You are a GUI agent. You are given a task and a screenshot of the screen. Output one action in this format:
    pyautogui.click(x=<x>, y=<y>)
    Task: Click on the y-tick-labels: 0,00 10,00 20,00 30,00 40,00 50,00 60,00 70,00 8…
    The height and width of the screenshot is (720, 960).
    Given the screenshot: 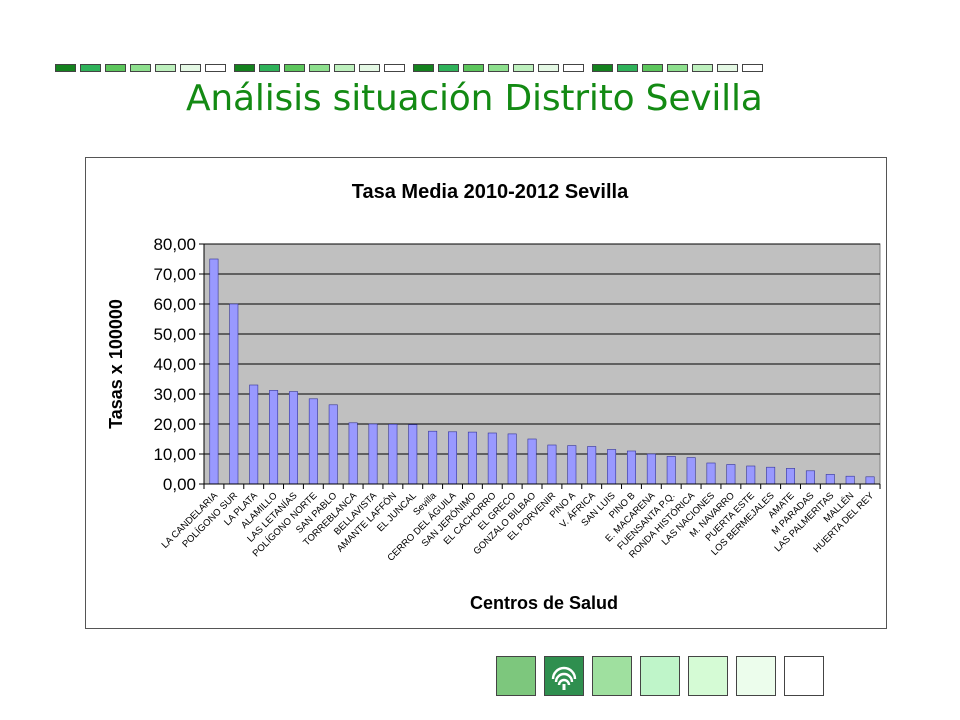 What is the action you would take?
    pyautogui.click(x=174, y=364)
    